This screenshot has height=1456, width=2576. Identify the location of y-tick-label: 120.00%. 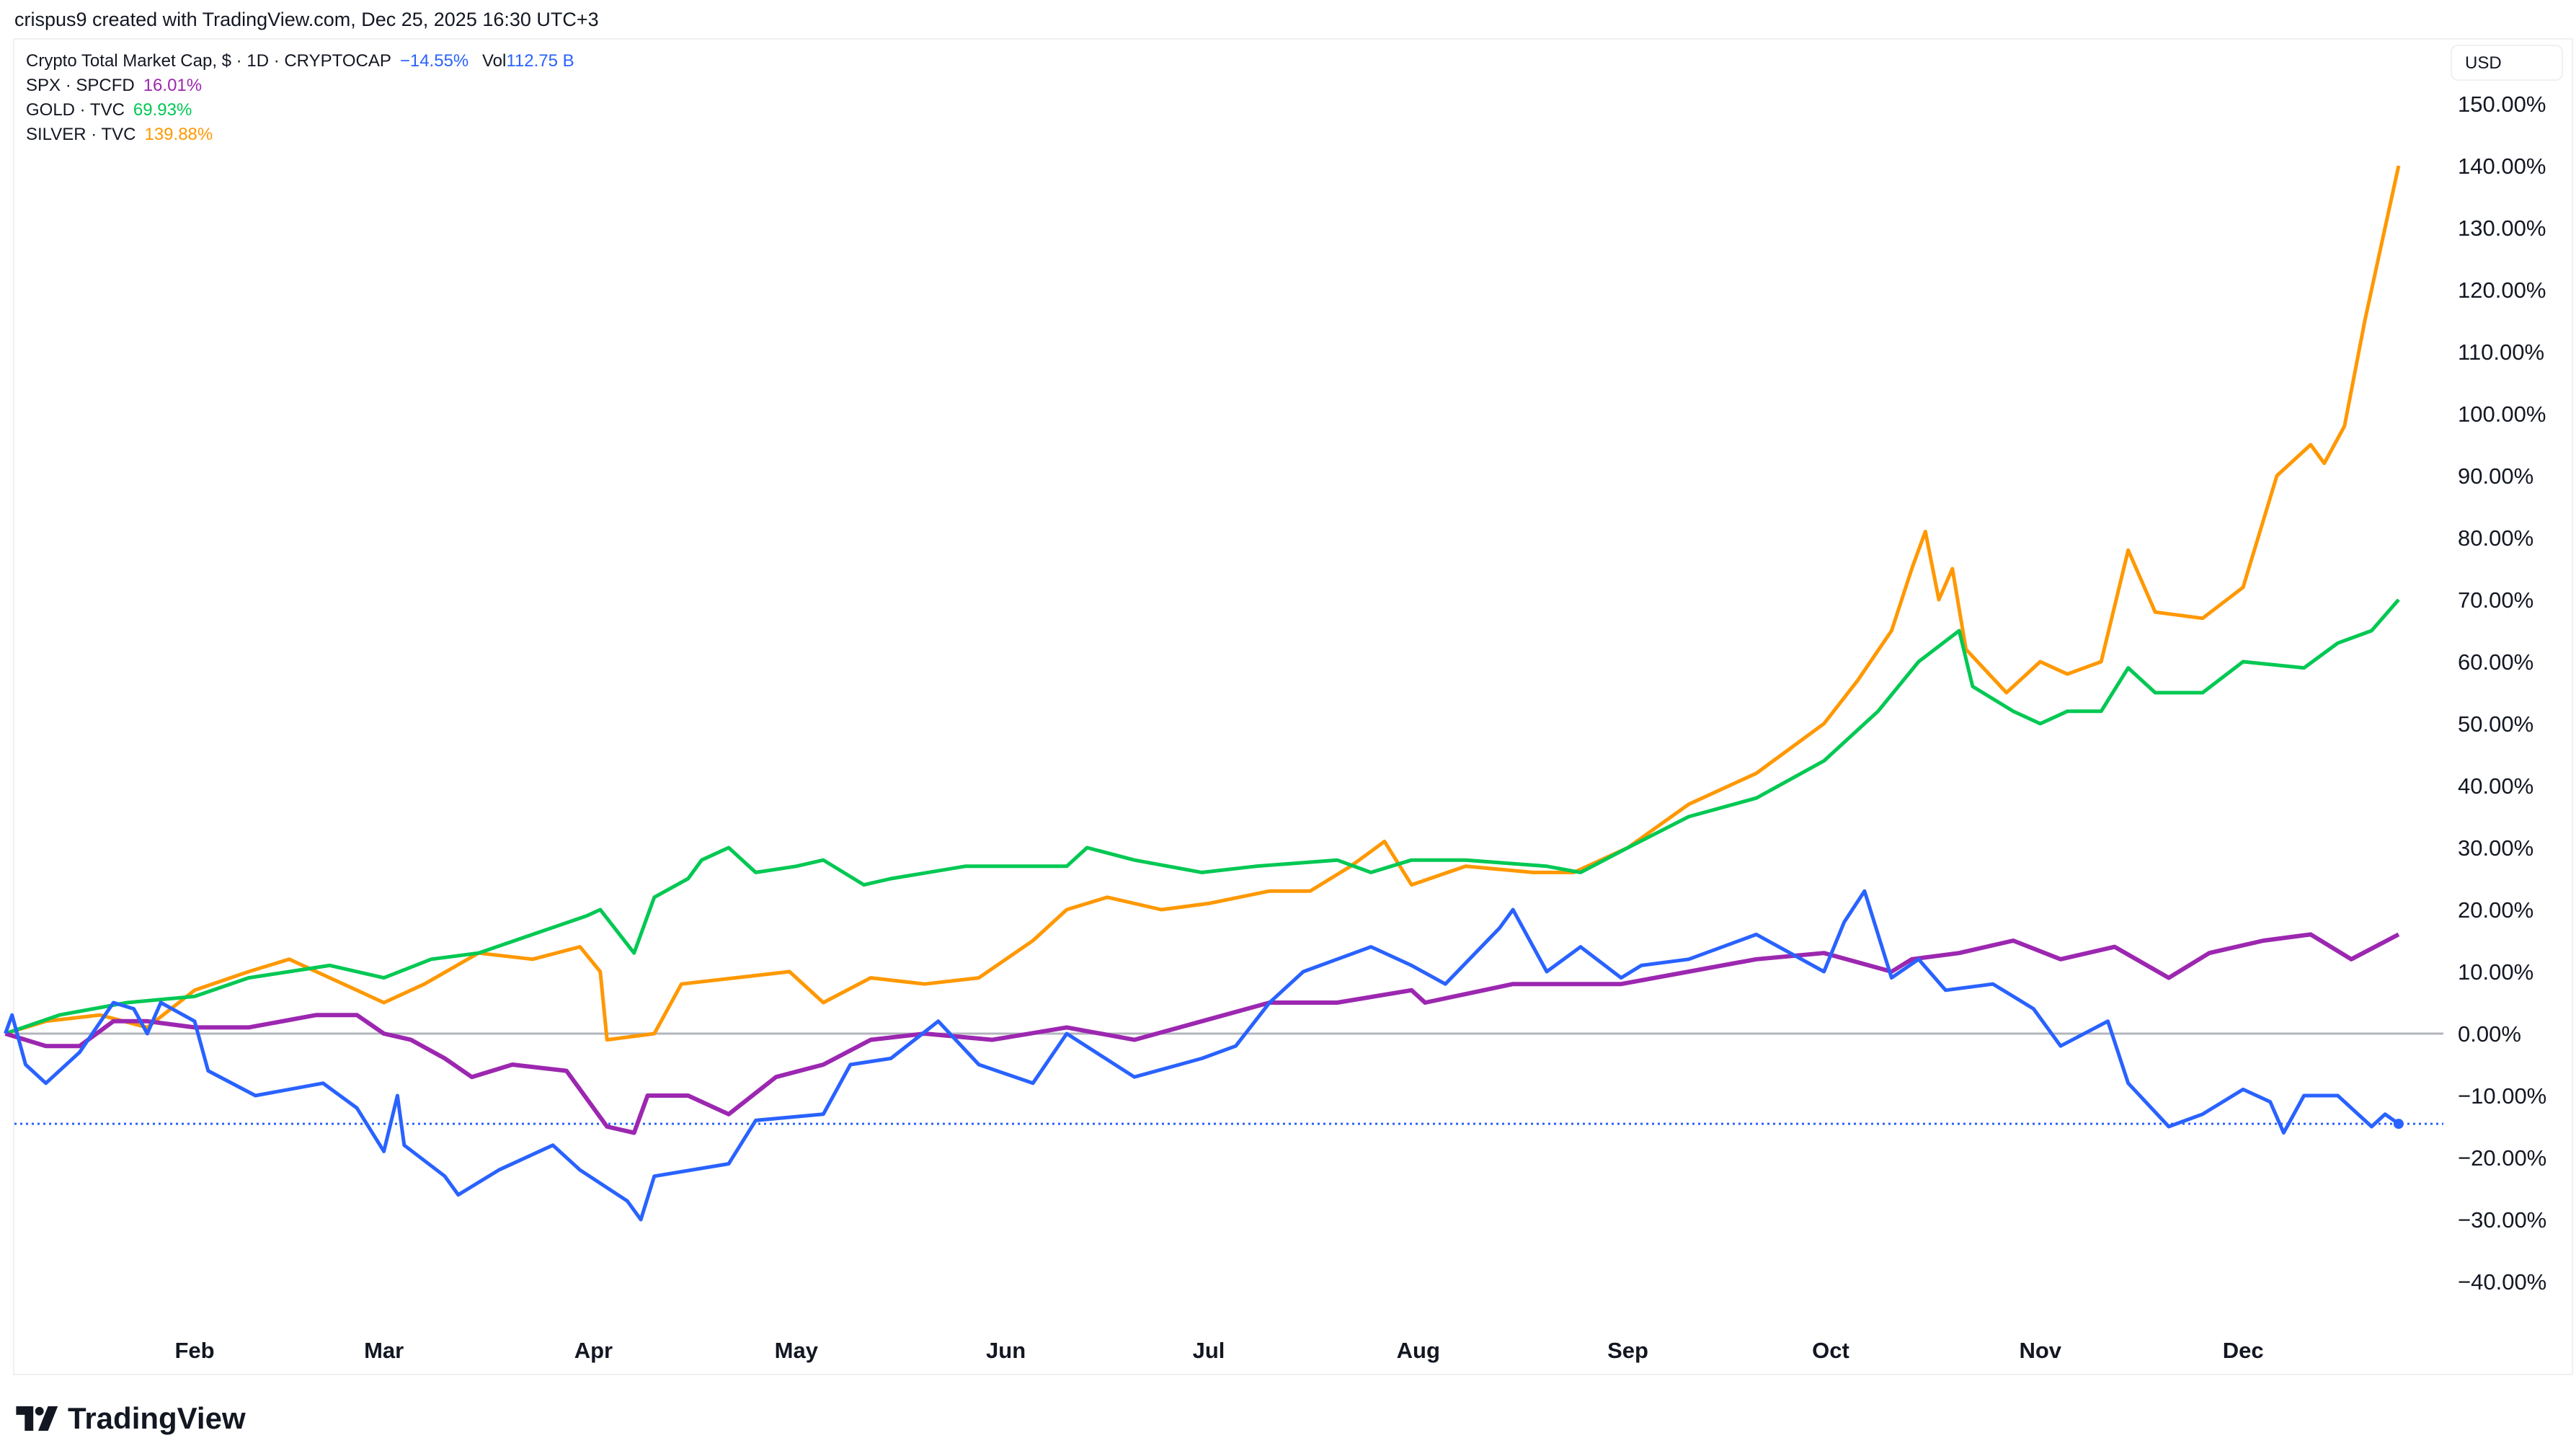
(2502, 290).